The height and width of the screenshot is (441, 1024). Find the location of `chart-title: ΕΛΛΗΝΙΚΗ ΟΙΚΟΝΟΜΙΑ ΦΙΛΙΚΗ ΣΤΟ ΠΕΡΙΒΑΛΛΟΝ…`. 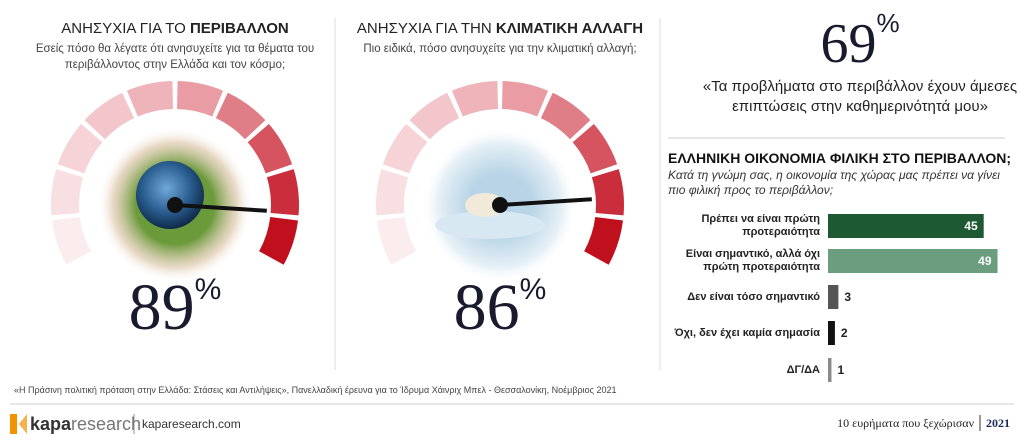

chart-title: ΕΛΛΗΝΙΚΗ ΟΙΚΟΝΟΜΙΑ ΦΙΛΙΚΗ ΣΤΟ ΠΕΡΙΒΑΛΛΟΝ… is located at coordinates (839, 158).